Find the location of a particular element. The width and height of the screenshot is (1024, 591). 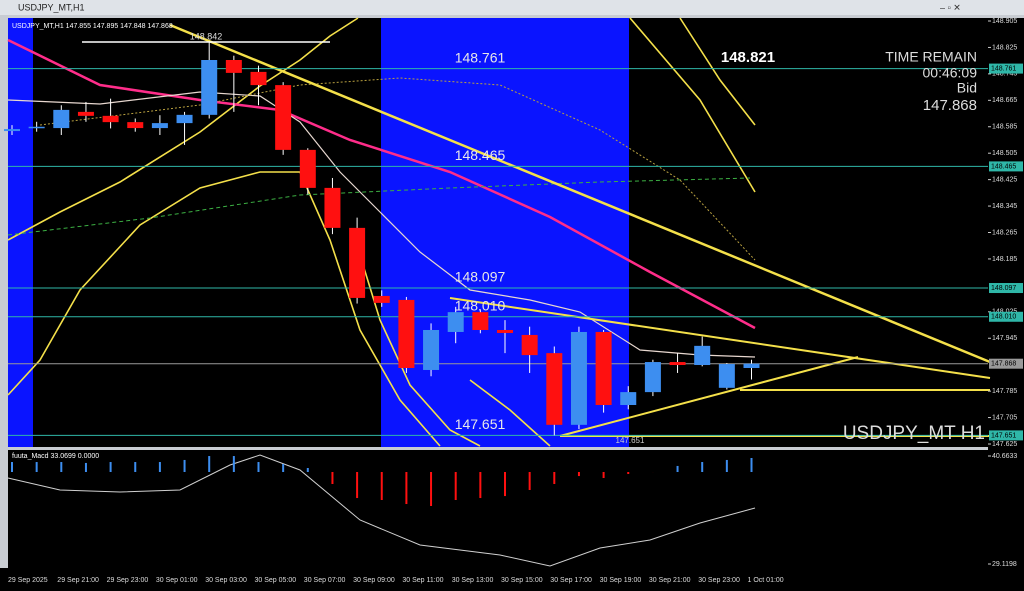

time-label: 29 Sep 2025 is located at coordinates (28, 580).